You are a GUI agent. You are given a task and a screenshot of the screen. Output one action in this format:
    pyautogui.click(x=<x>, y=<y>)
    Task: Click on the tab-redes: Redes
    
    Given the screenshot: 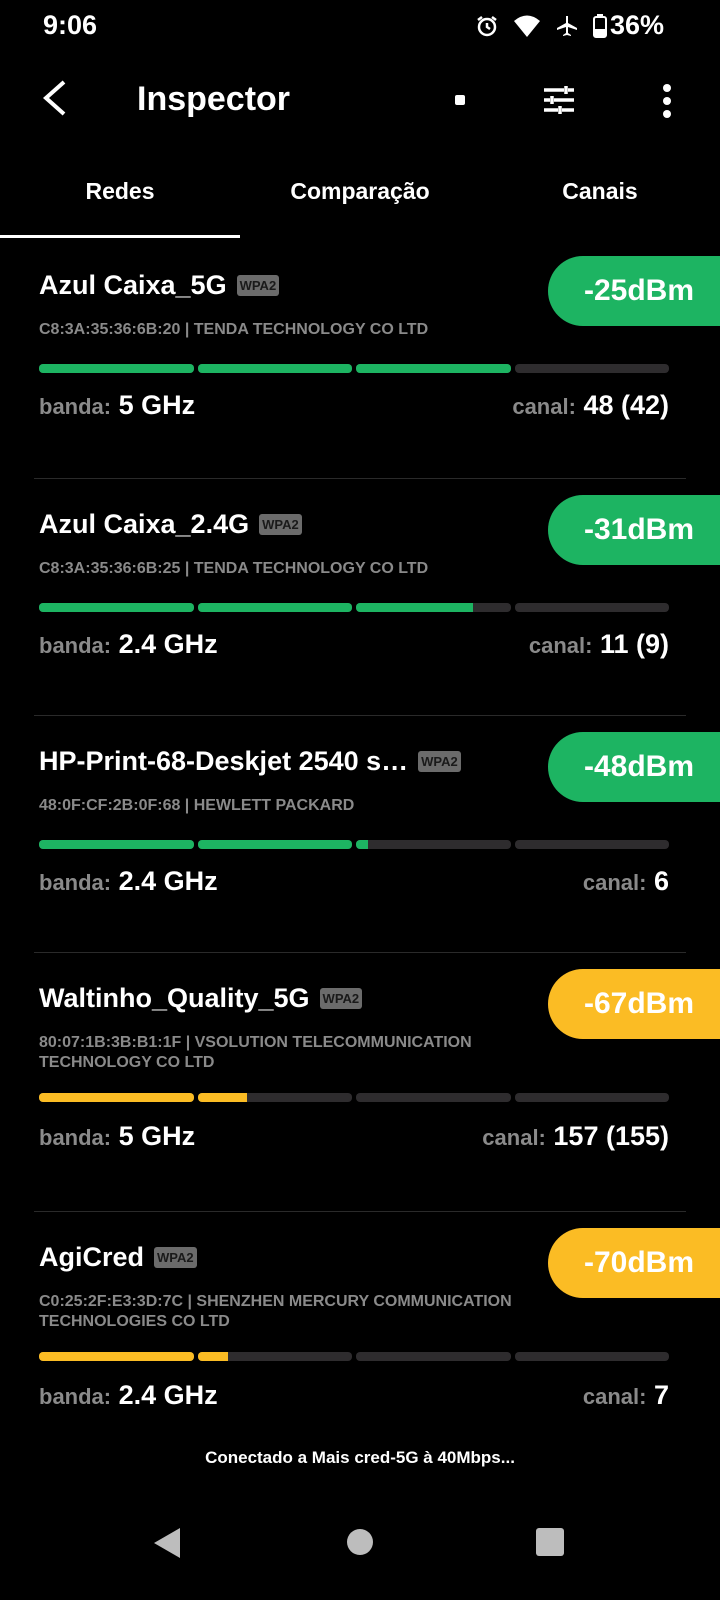 What is the action you would take?
    pyautogui.click(x=120, y=191)
    